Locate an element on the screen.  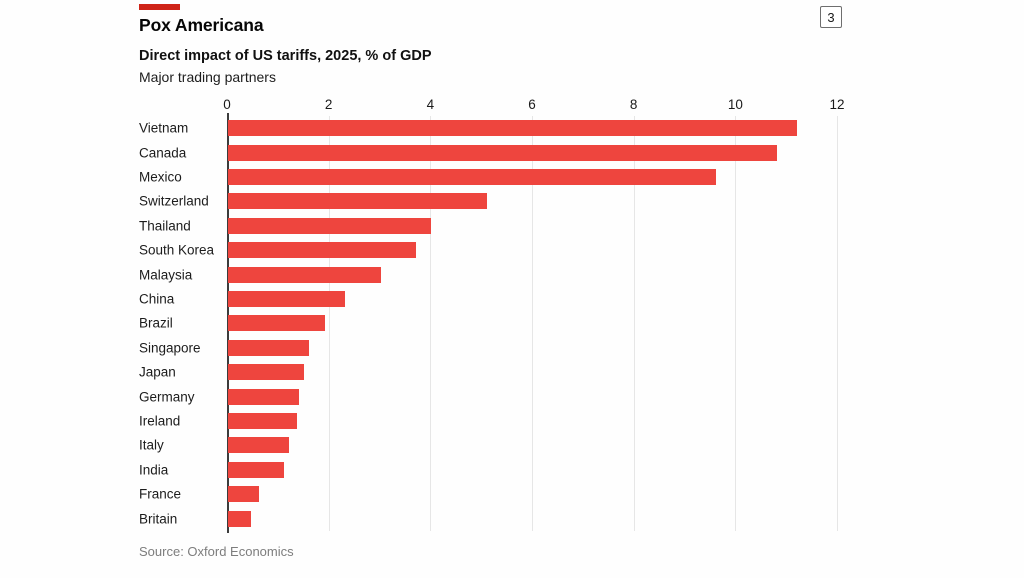
bar-row: Germany is located at coordinates (494, 396).